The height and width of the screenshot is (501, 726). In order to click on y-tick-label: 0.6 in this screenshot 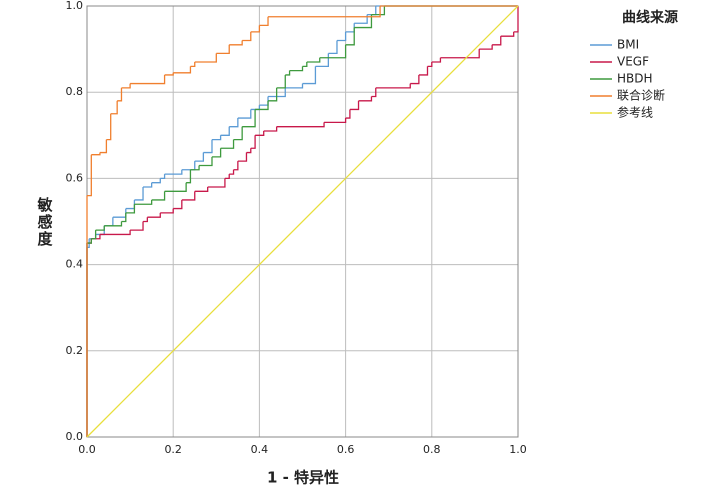, I will do `click(75, 177)`.